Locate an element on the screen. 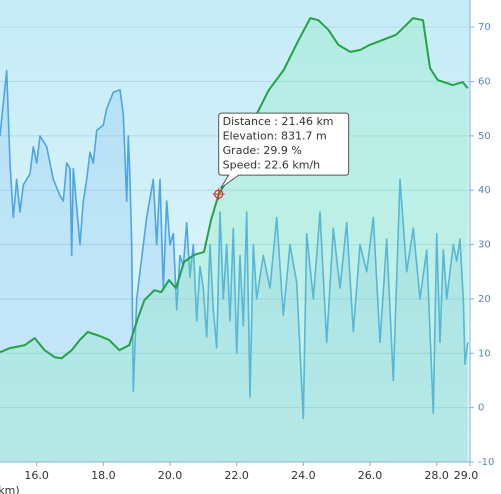 The width and height of the screenshot is (501, 494). y-tick-label: 10 is located at coordinates (484, 353).